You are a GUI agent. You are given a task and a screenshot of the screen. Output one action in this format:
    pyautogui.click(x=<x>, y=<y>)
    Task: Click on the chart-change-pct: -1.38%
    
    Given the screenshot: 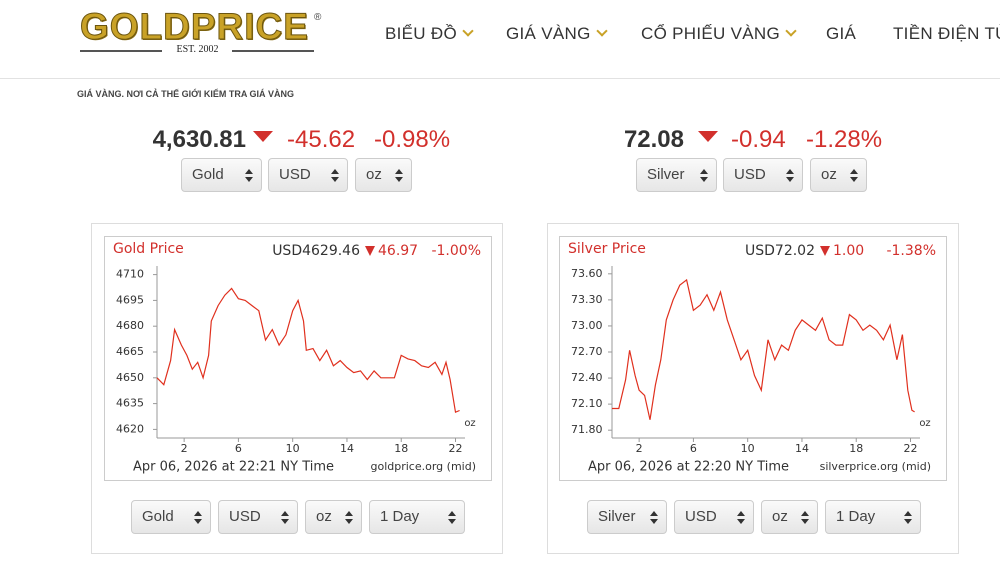 What is the action you would take?
    pyautogui.click(x=911, y=251)
    